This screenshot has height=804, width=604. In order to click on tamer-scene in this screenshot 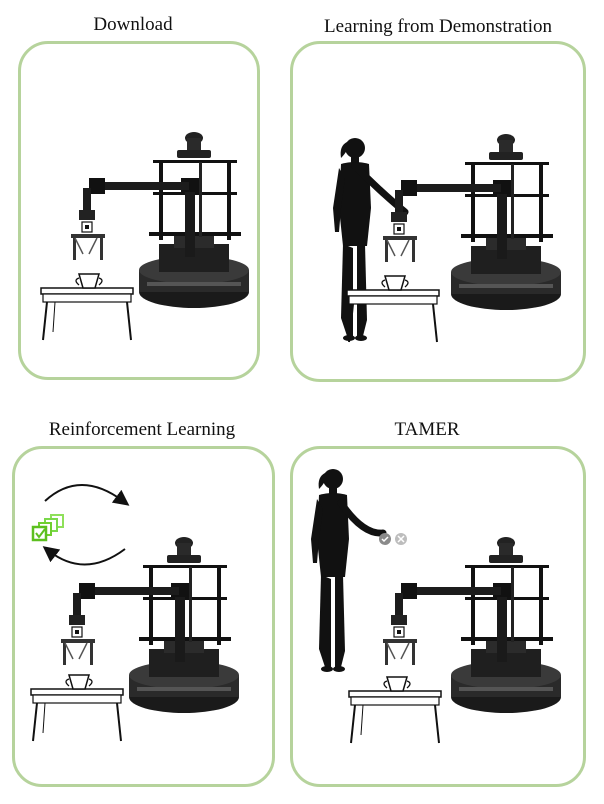, I will do `click(436, 606)`.